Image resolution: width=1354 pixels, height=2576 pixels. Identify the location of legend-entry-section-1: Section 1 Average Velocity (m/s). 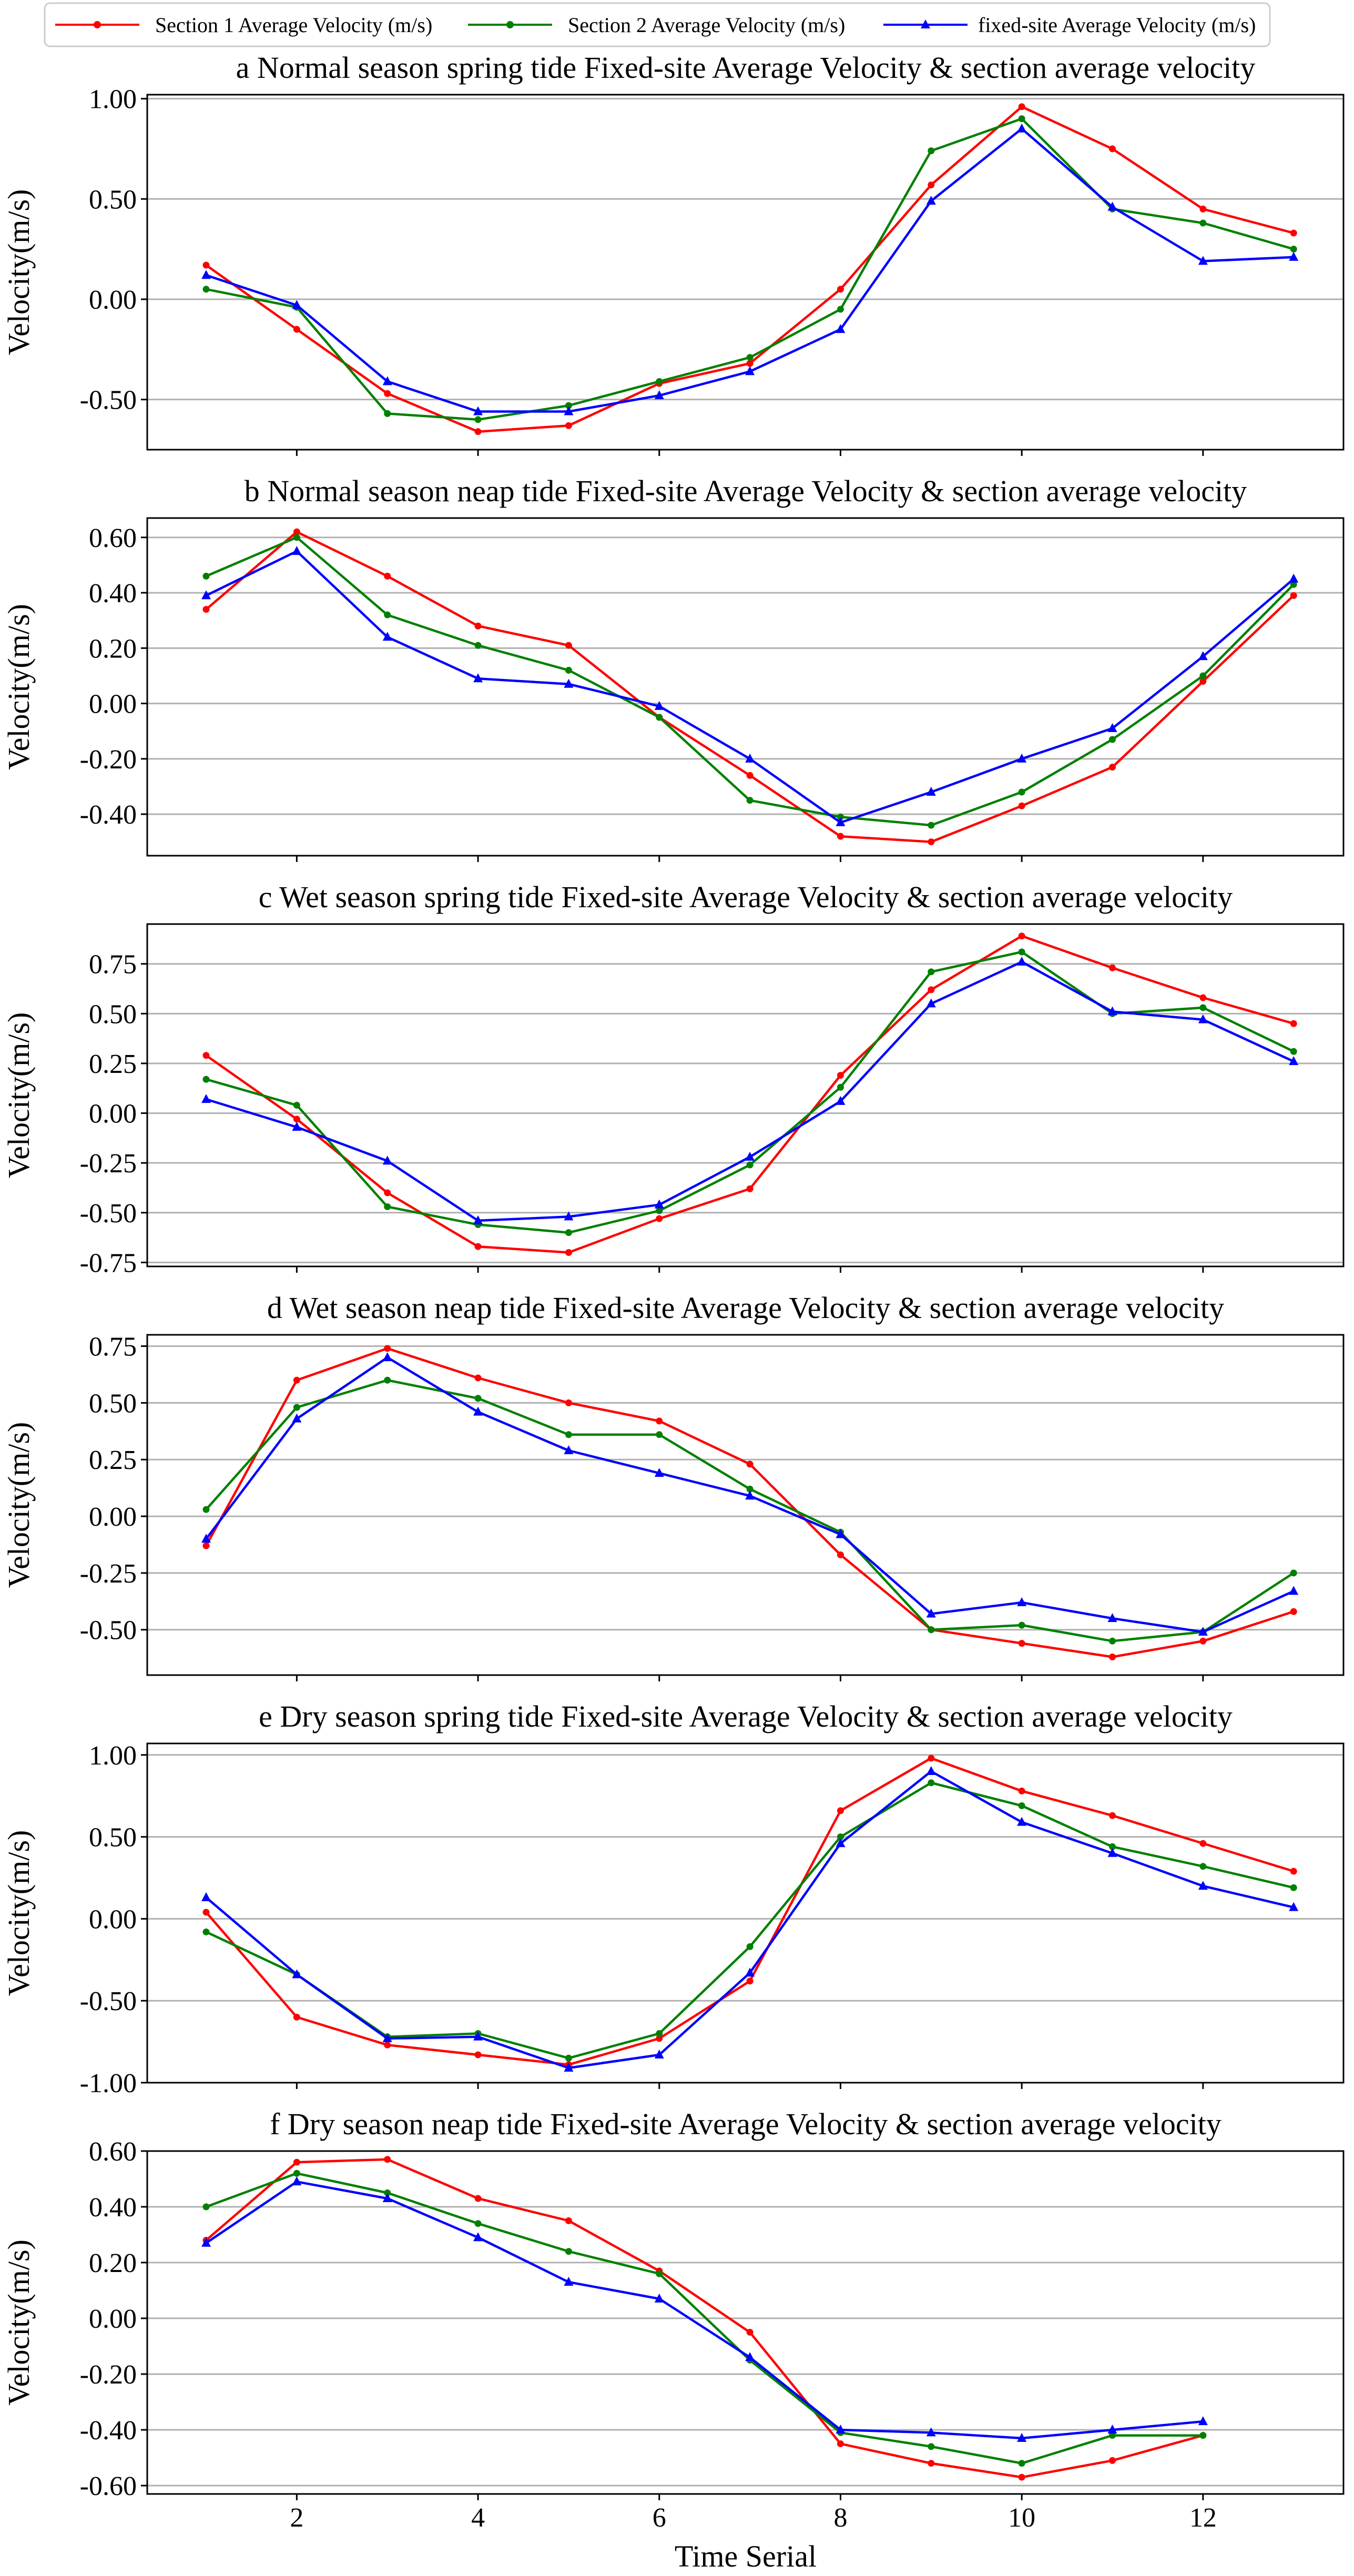
(243, 25).